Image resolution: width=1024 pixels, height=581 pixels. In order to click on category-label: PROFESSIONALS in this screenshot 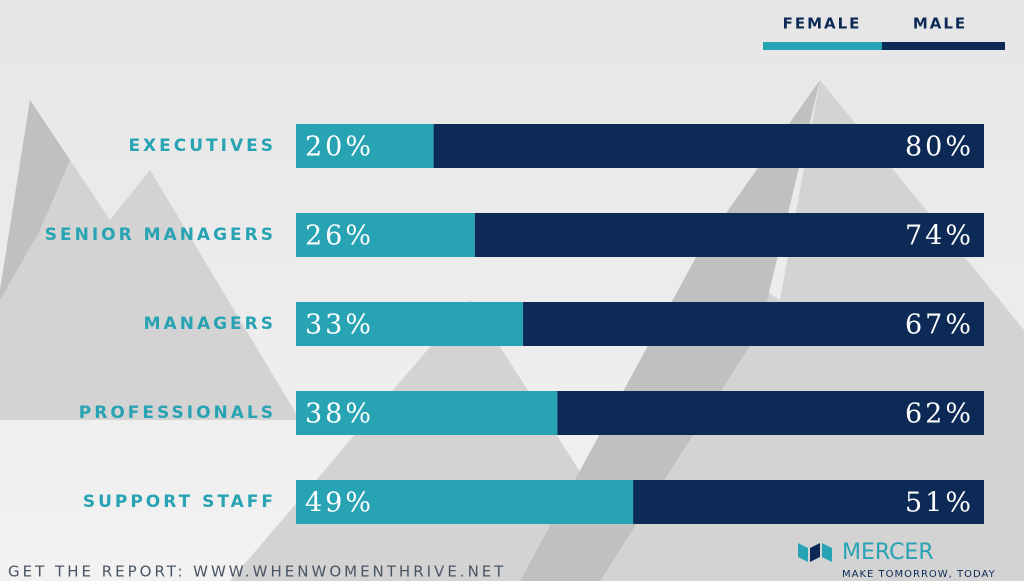, I will do `click(177, 413)`.